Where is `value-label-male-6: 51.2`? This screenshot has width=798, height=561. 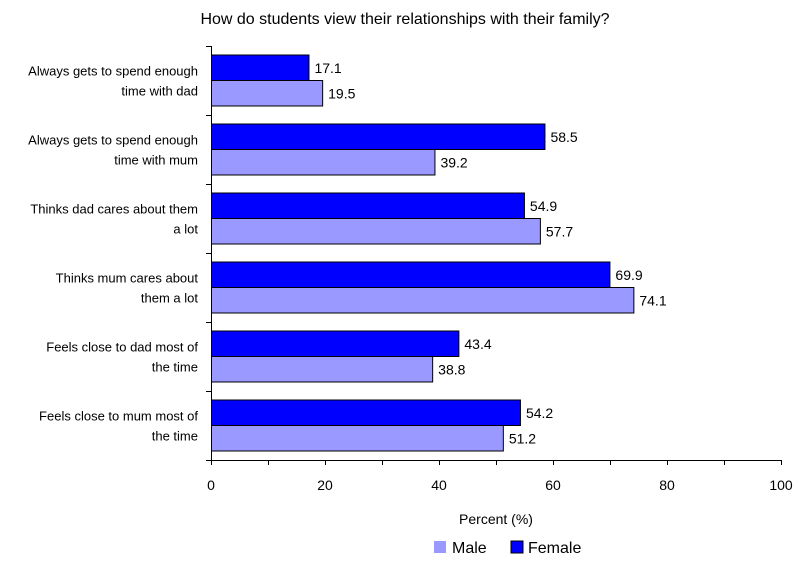
value-label-male-6: 51.2 is located at coordinates (522, 438).